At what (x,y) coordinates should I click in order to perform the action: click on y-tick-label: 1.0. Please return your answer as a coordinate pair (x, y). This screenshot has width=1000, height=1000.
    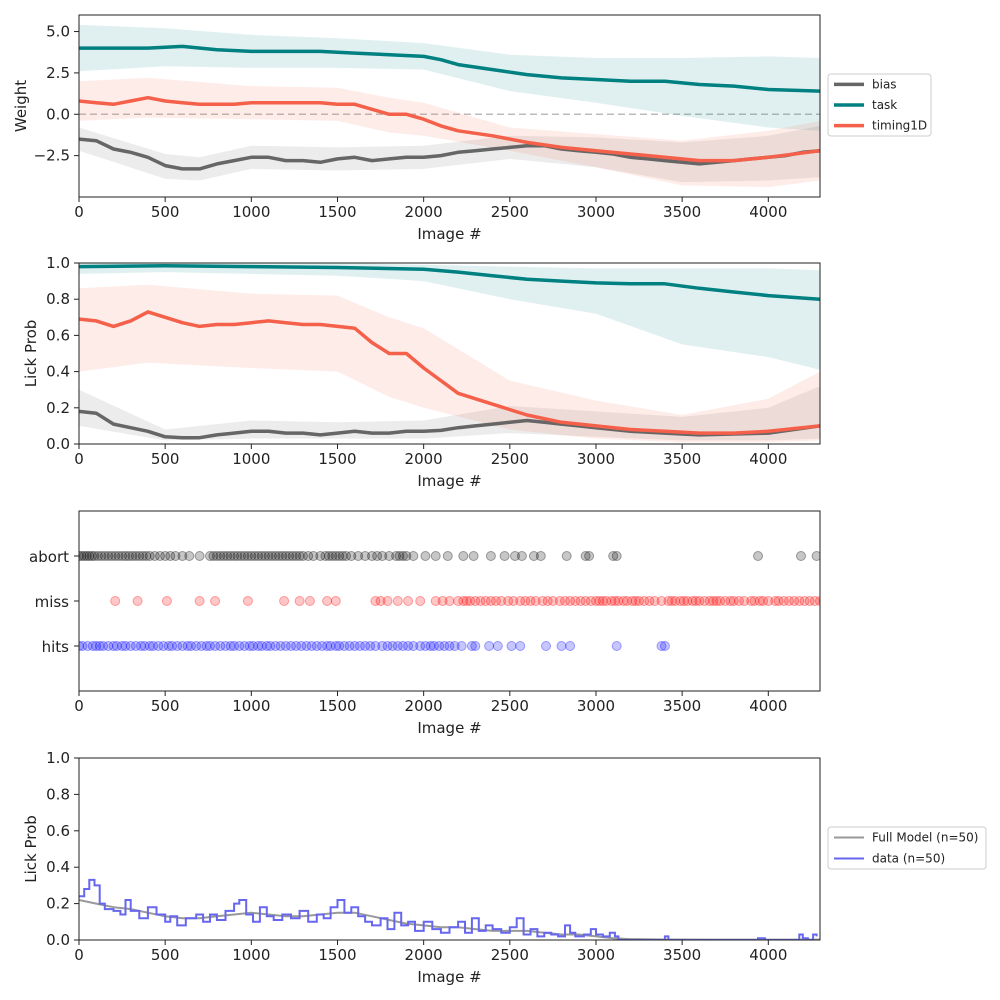
    Looking at the image, I should click on (58, 758).